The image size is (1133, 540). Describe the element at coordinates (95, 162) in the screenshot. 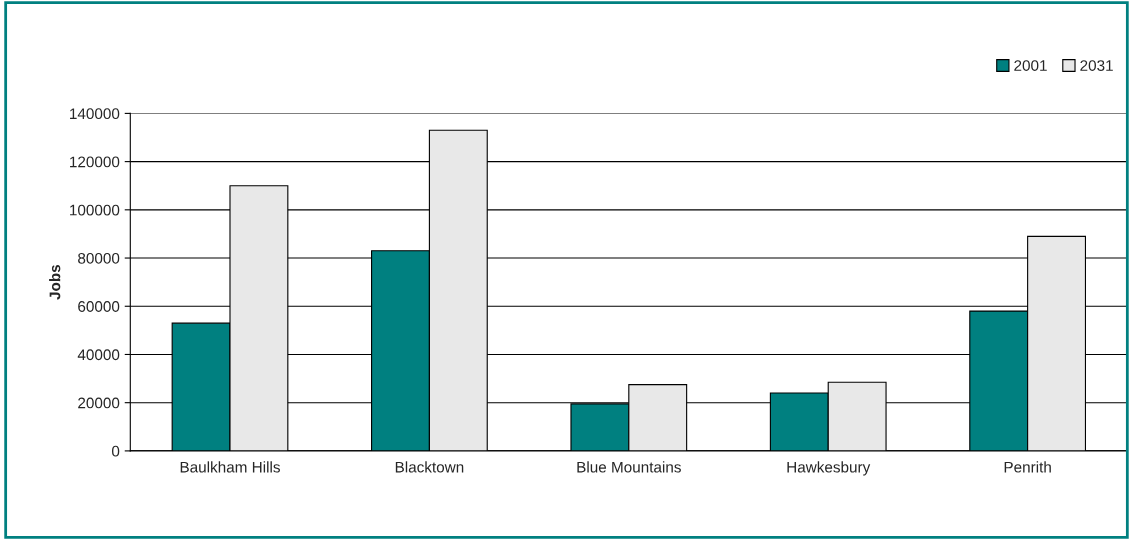

I see `y-tick-label: 120000` at that location.